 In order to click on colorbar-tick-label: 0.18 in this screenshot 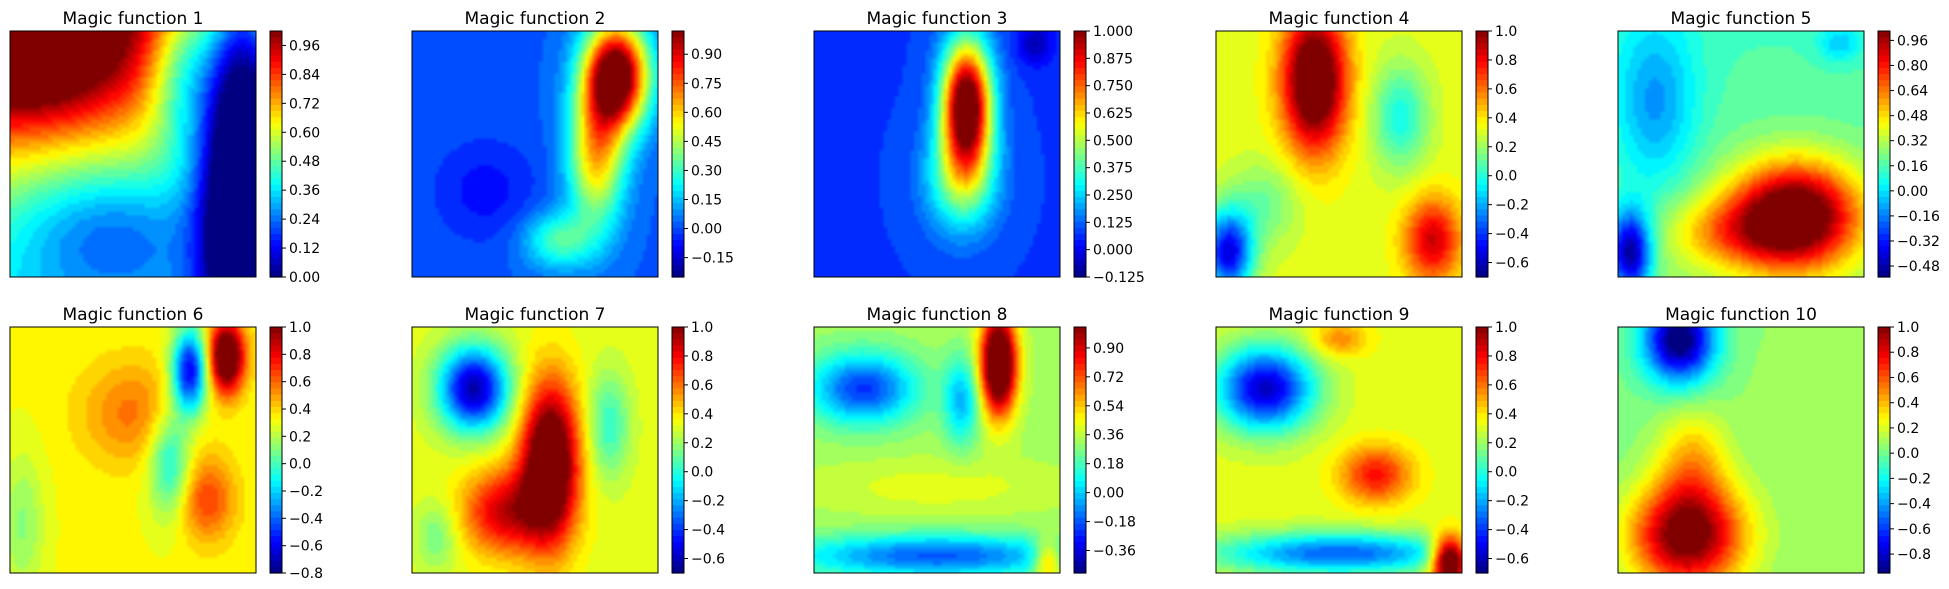, I will do `click(1108, 465)`.